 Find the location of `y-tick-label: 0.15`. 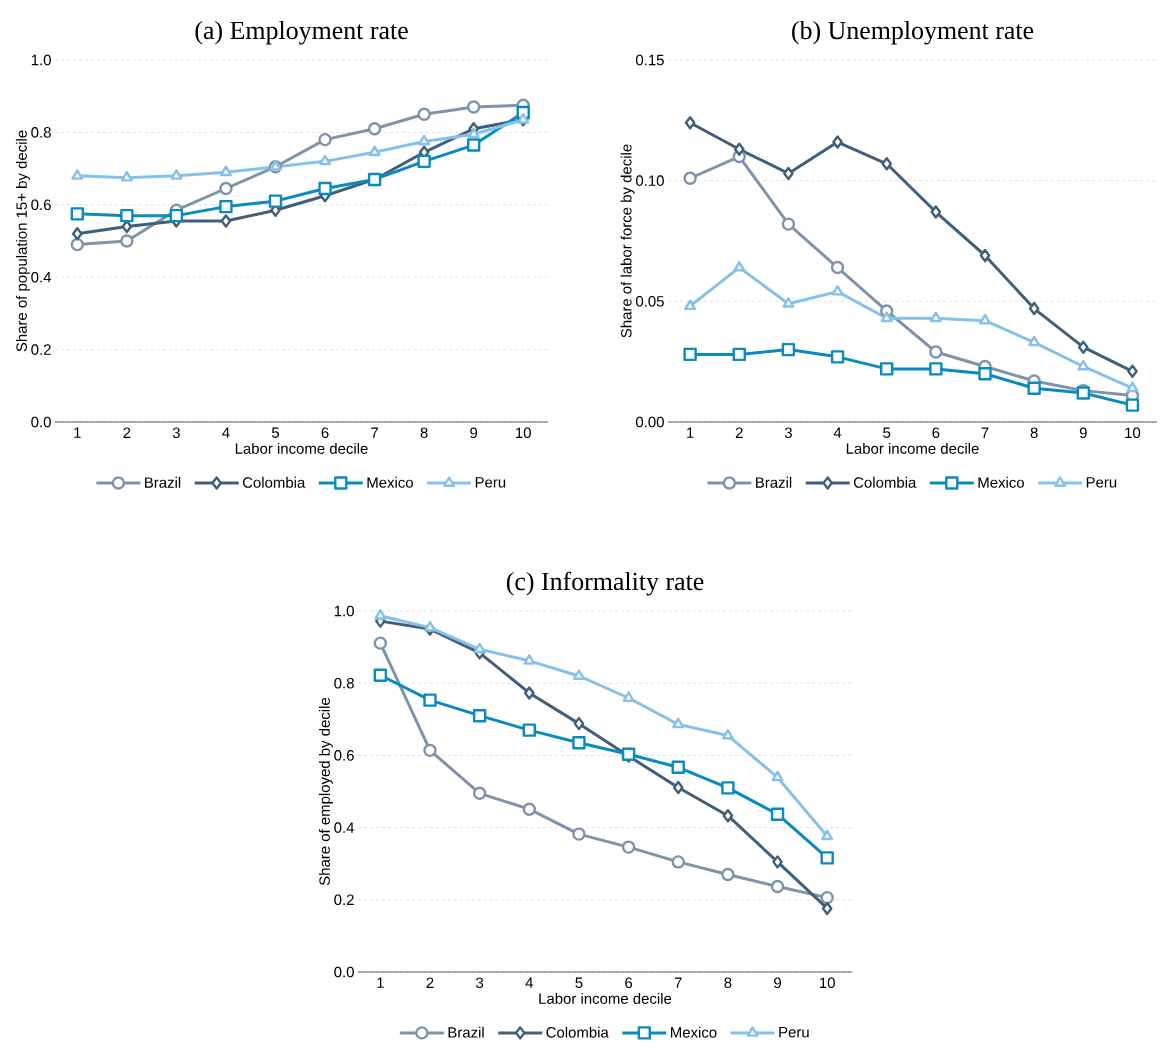

y-tick-label: 0.15 is located at coordinates (649, 60).